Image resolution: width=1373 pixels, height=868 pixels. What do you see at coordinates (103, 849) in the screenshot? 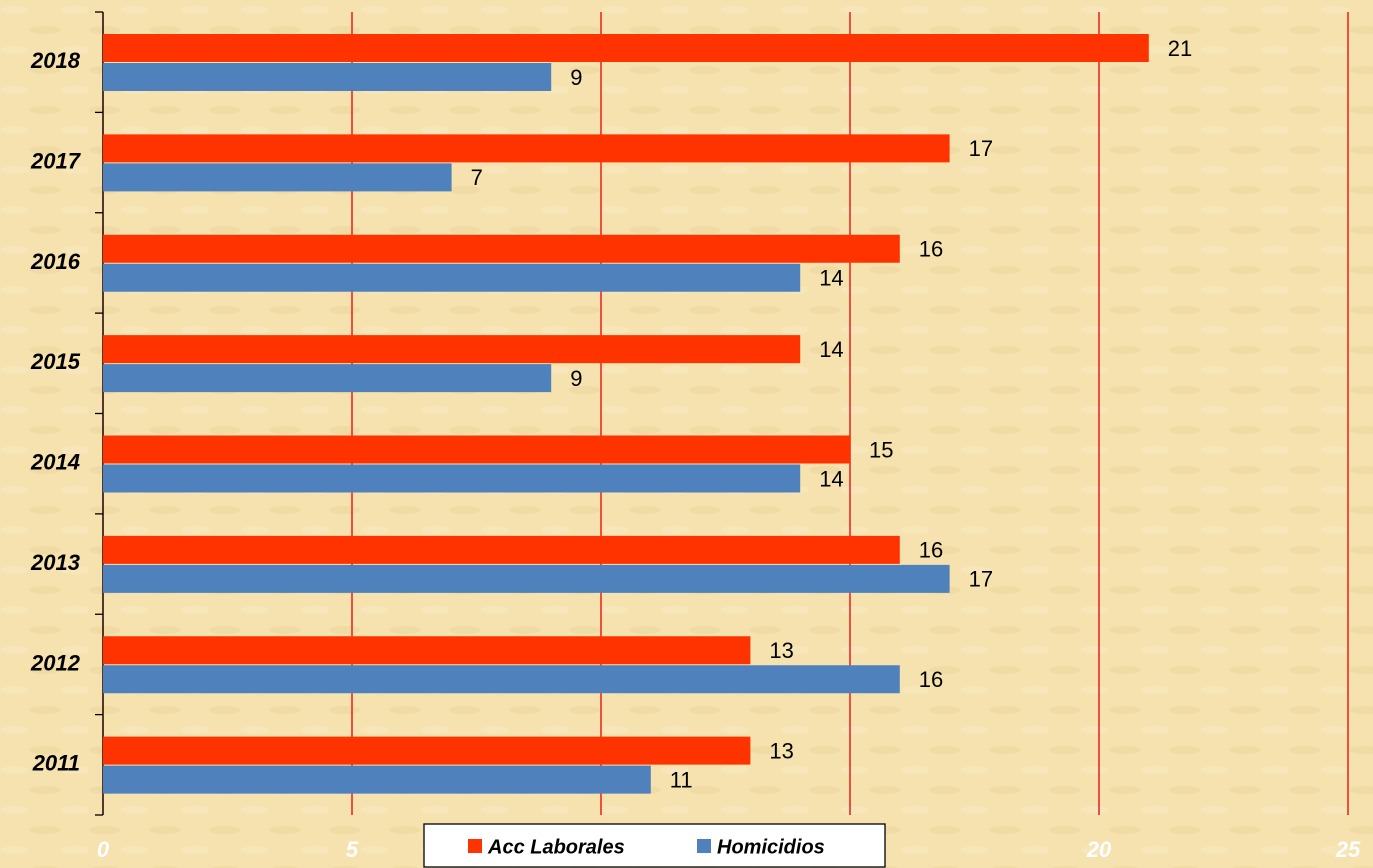
I see `x-tick-label: 0` at bounding box center [103, 849].